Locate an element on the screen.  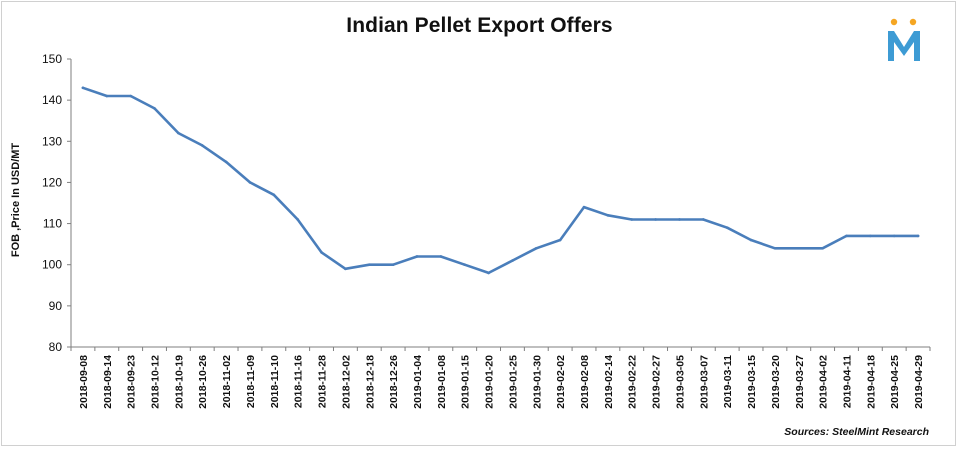
x-tick-label: 2019-03-11 is located at coordinates (728, 381).